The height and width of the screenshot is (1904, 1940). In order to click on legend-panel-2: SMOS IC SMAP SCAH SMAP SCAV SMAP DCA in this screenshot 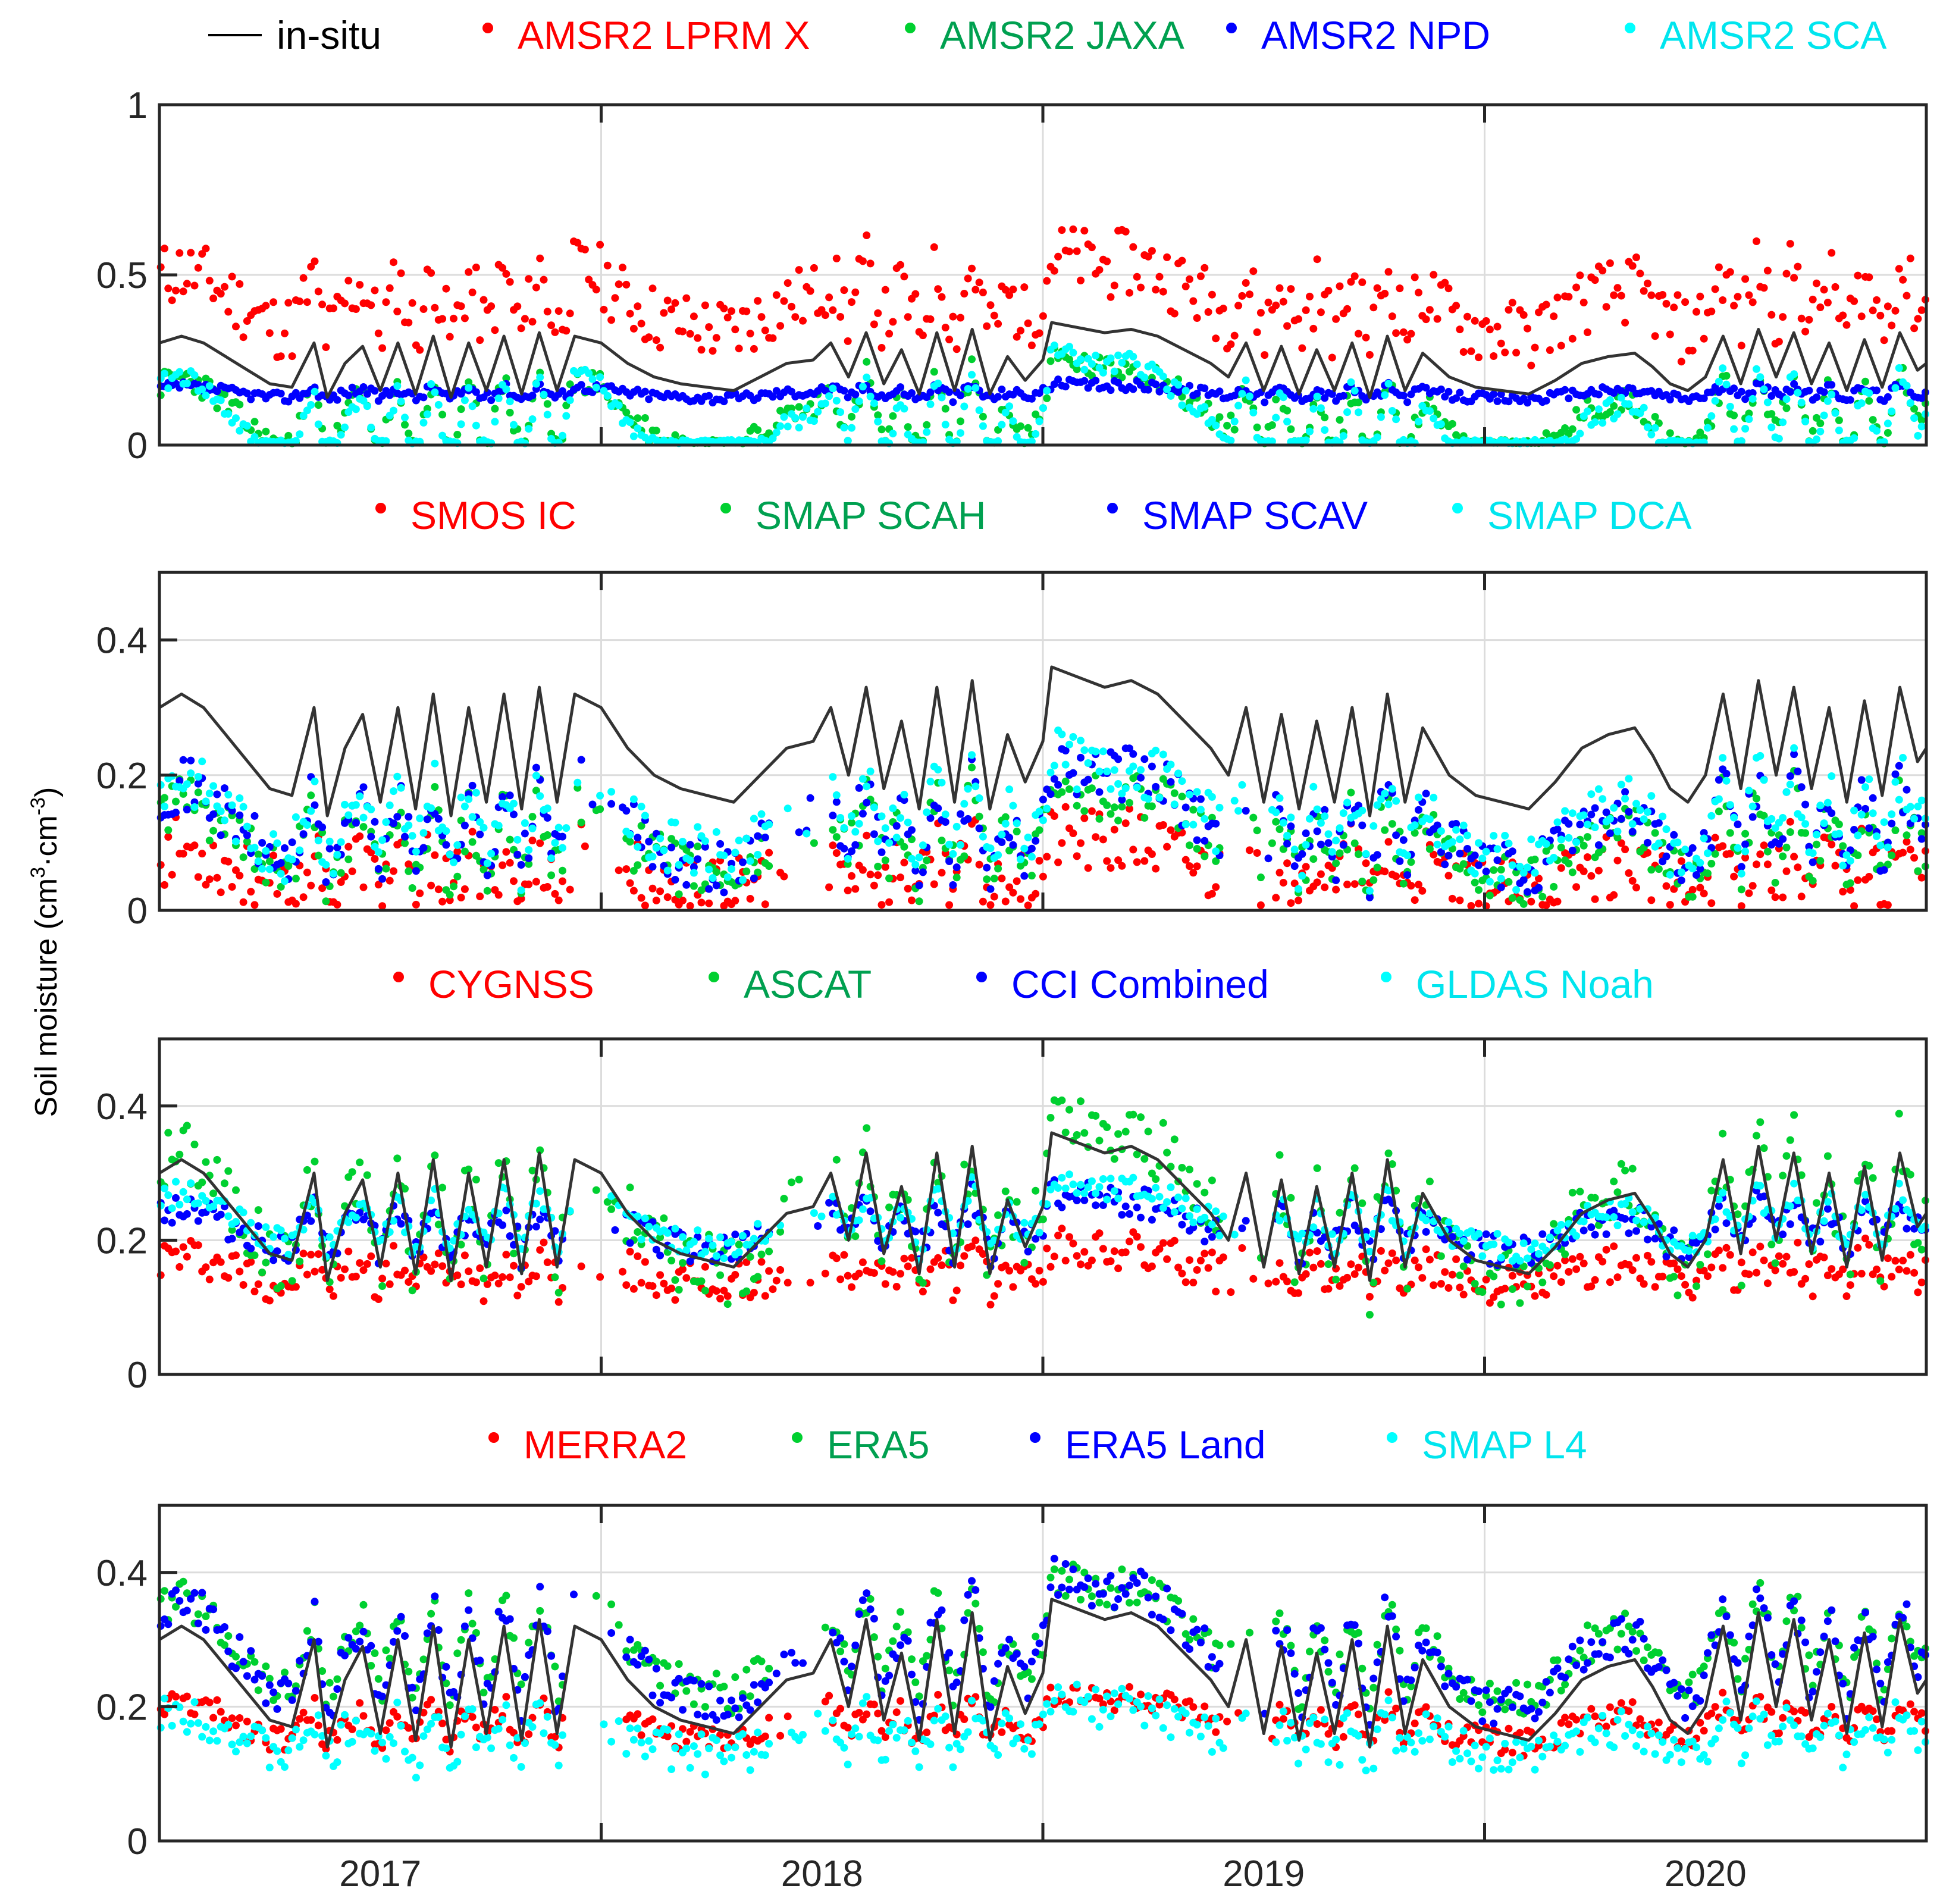, I will do `click(1033, 515)`.